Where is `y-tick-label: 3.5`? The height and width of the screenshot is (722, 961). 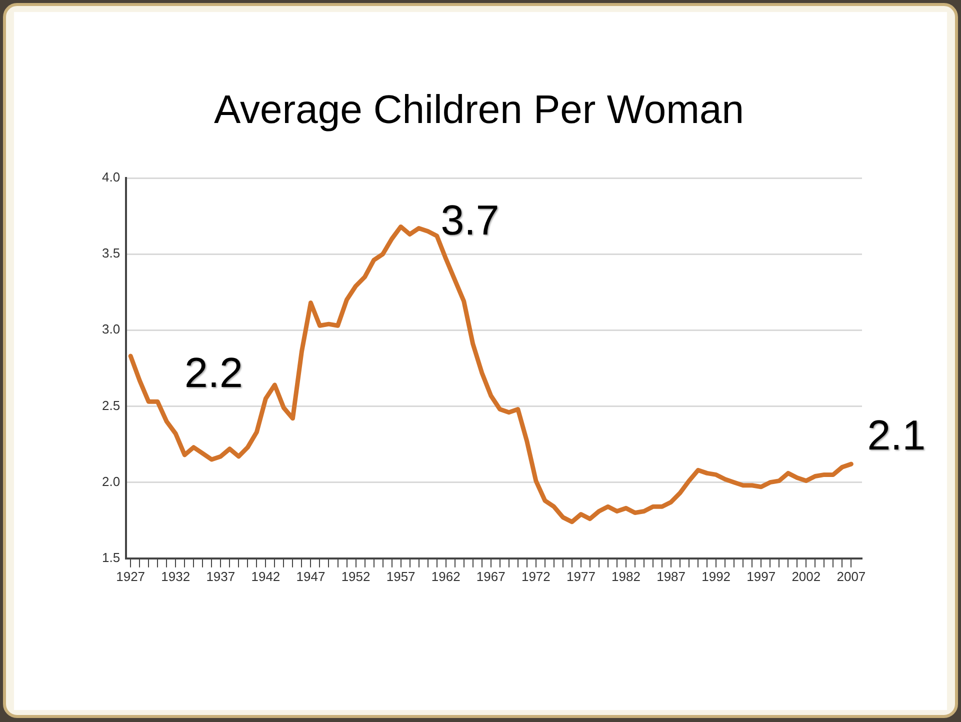
y-tick-label: 3.5 is located at coordinates (111, 253).